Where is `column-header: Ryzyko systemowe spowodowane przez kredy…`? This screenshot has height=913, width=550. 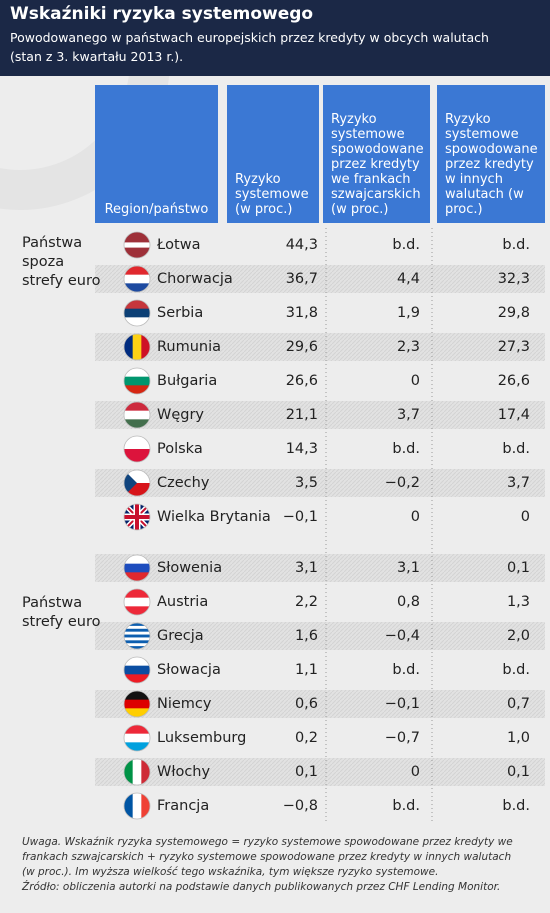 column-header: Ryzyko systemowe spowodowane przez kredy… is located at coordinates (376, 154).